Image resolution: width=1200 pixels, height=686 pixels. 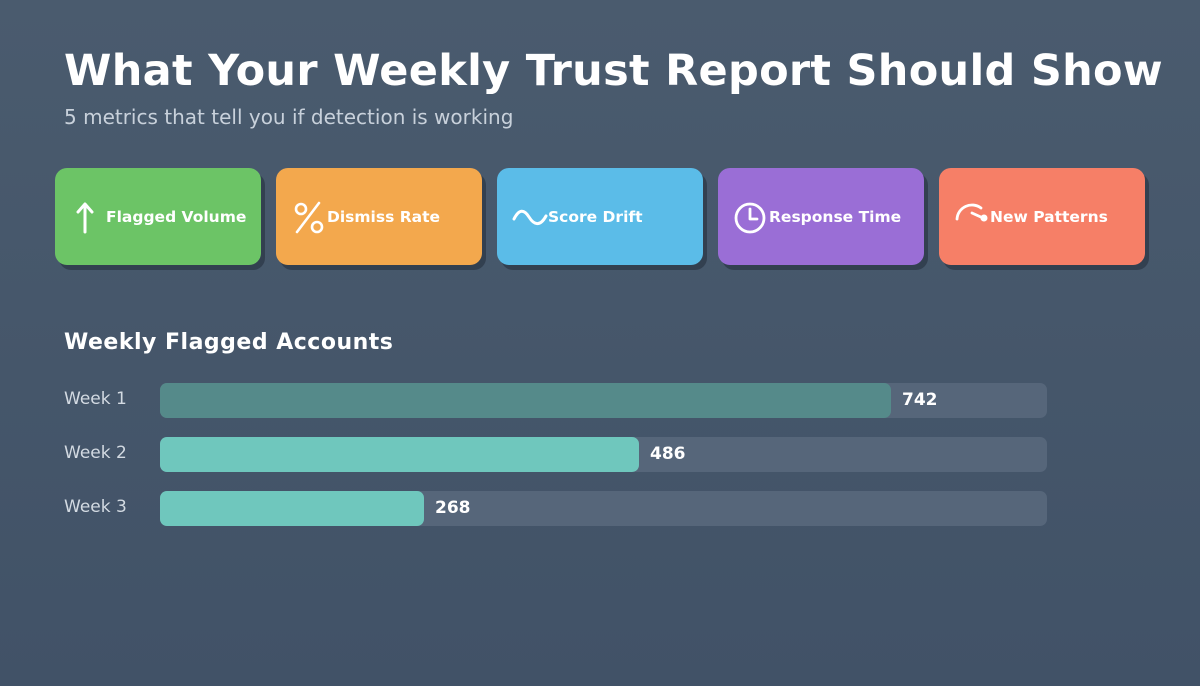 I want to click on bar-track: 742, so click(x=603, y=400).